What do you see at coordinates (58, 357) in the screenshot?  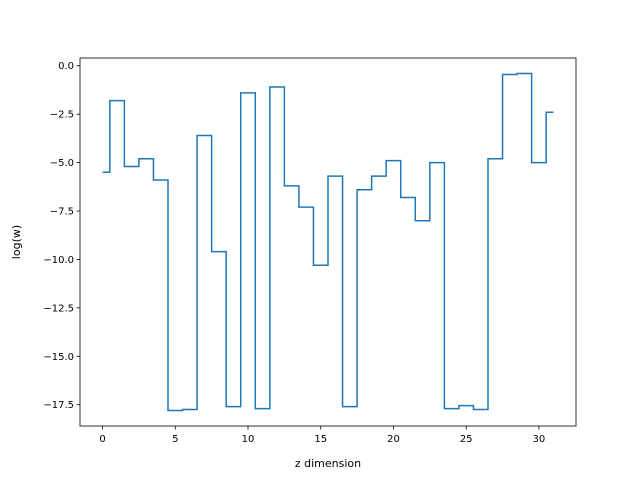 I see `y-tick-label: −15.0` at bounding box center [58, 357].